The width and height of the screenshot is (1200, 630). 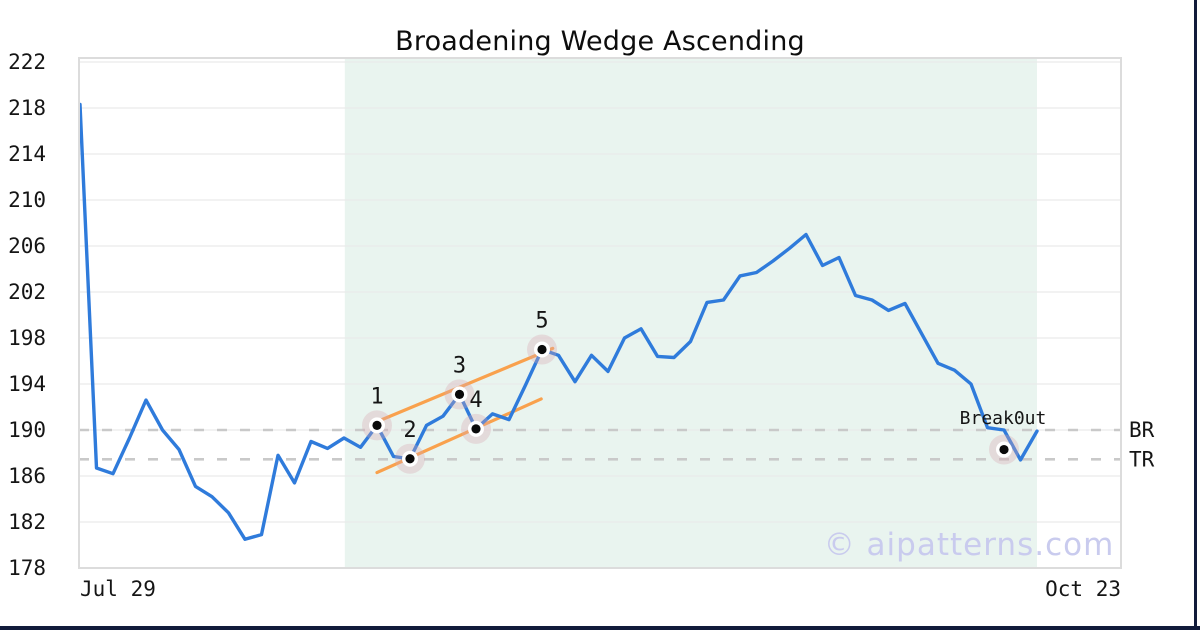 What do you see at coordinates (409, 430) in the screenshot?
I see `pattern-point-label-2: 2` at bounding box center [409, 430].